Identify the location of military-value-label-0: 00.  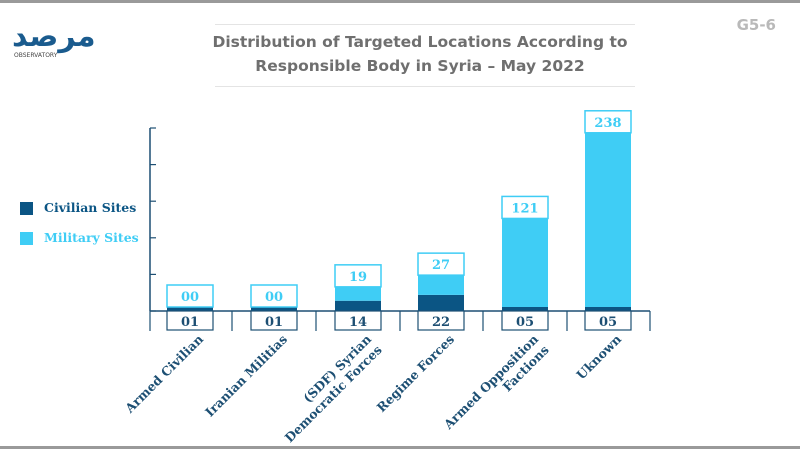
(190, 297).